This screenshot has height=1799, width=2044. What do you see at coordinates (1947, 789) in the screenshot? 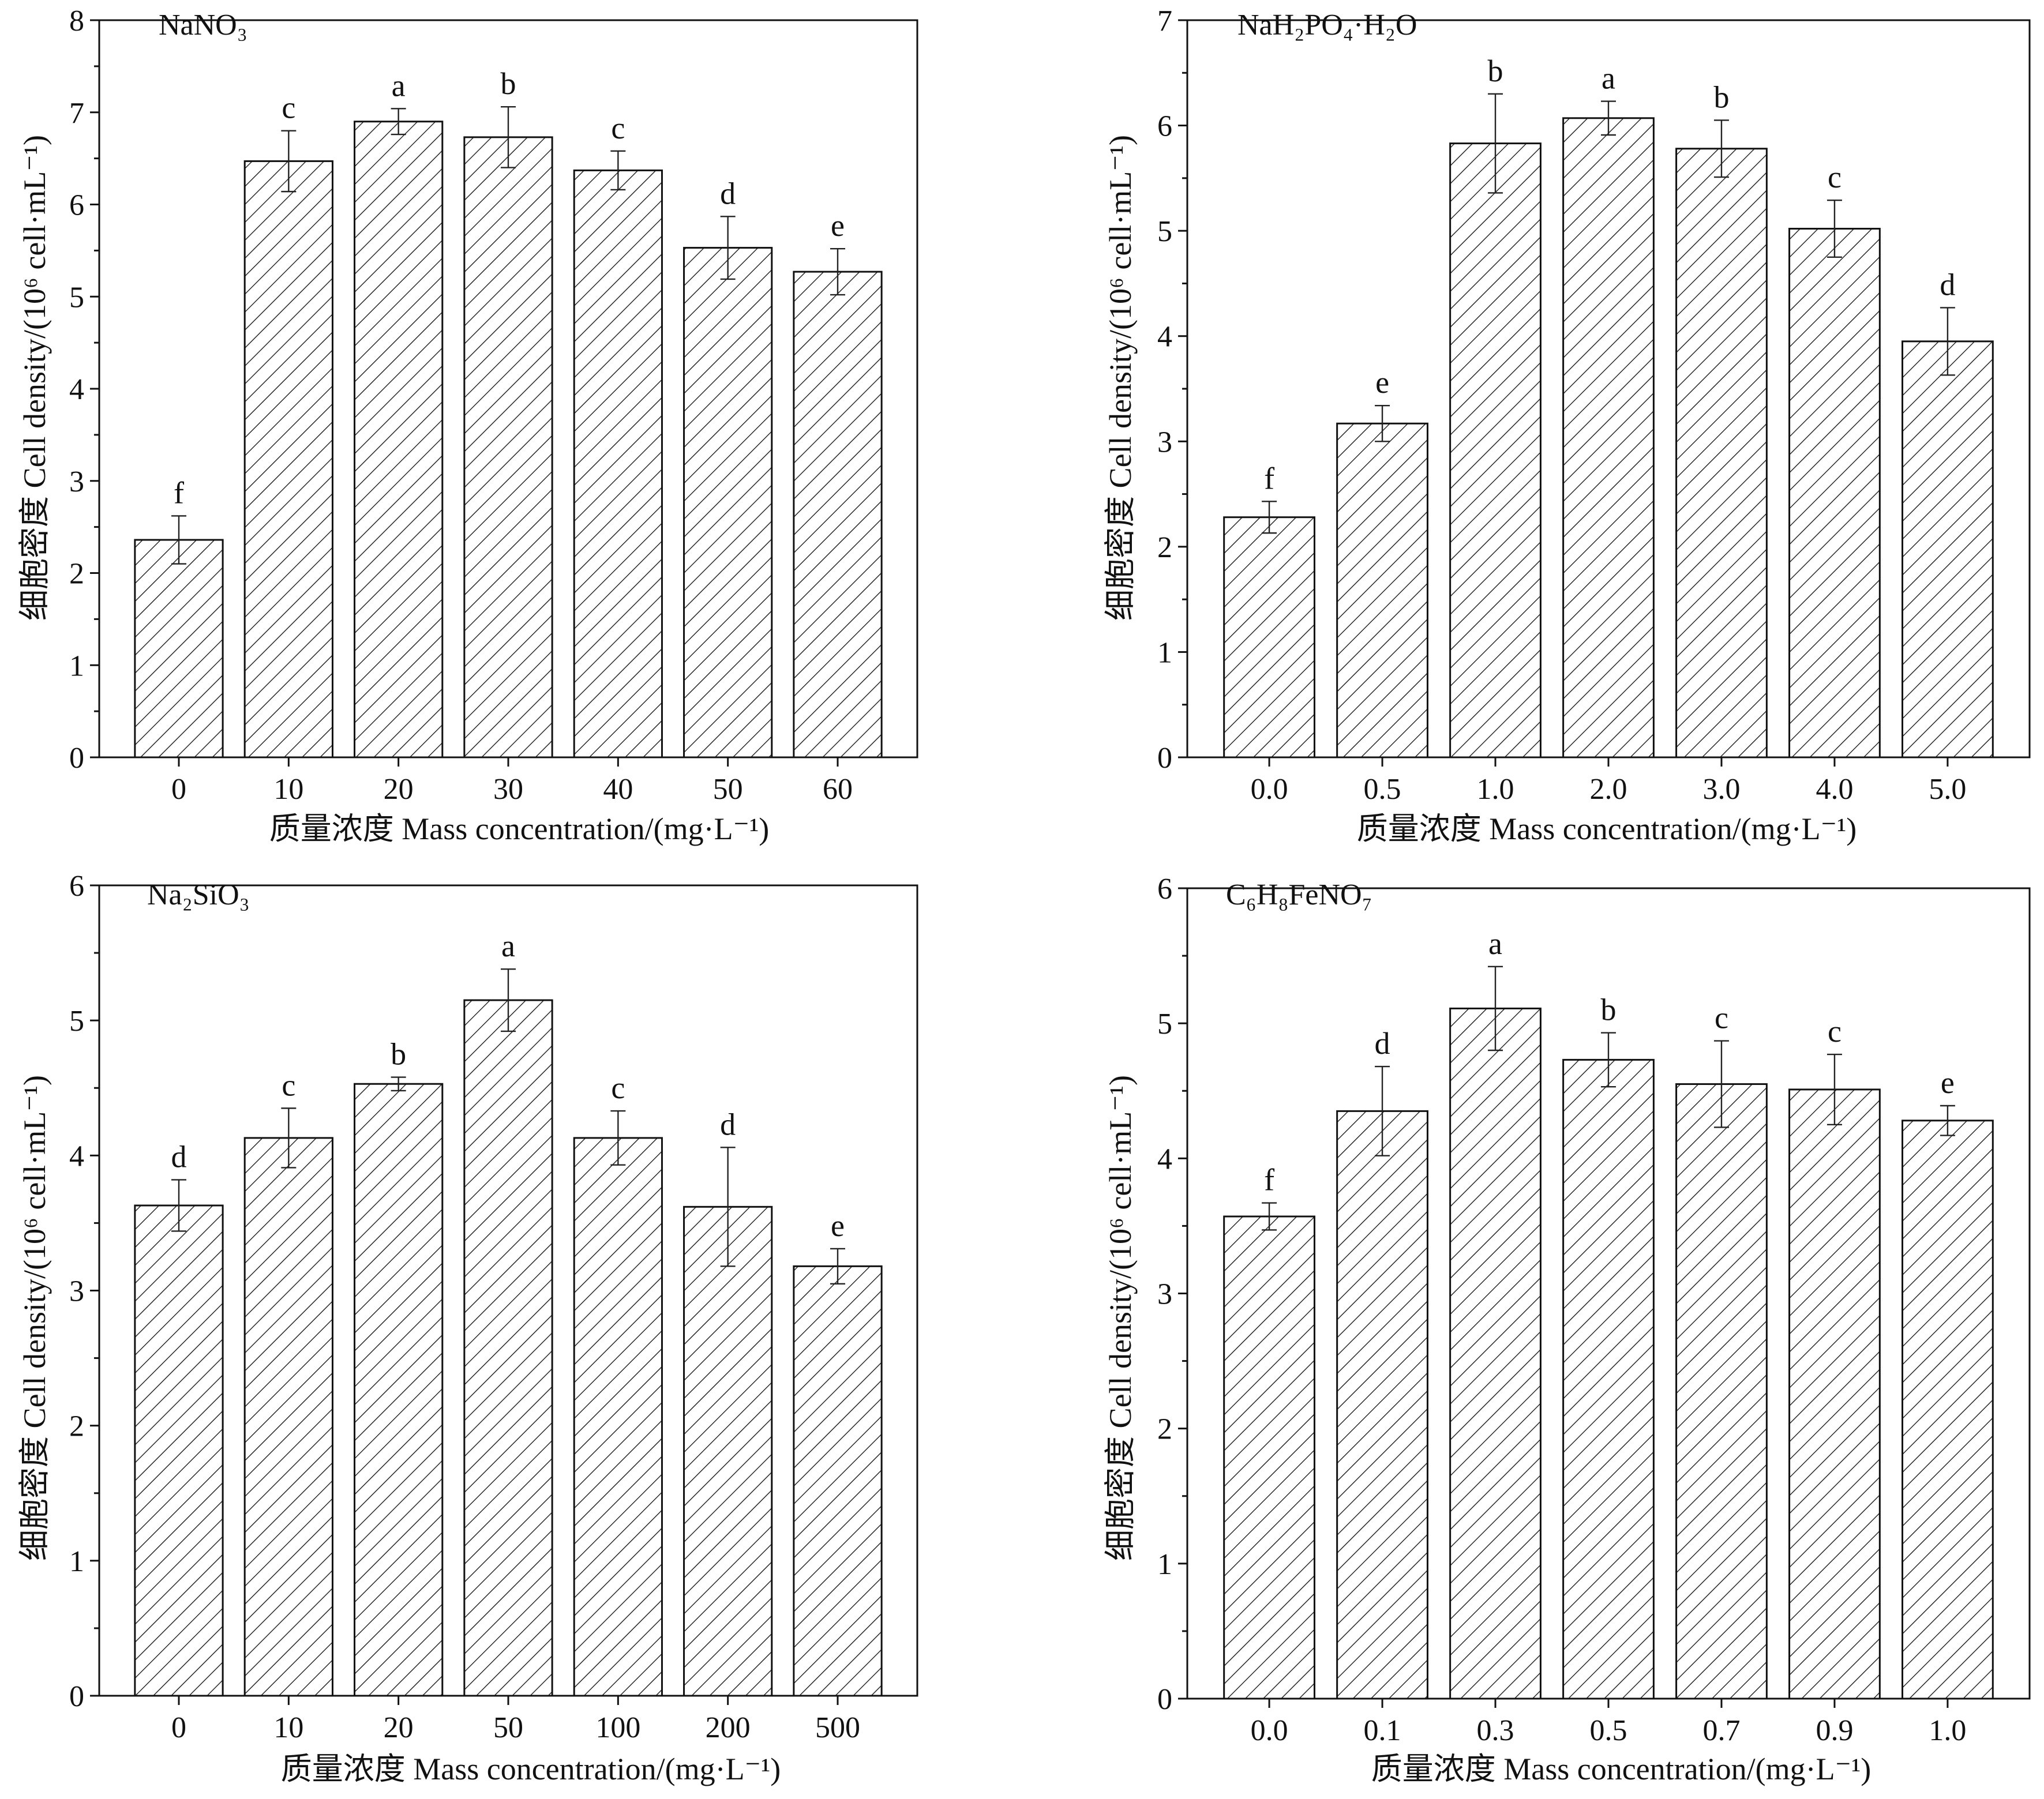
I see `x-tick-label: 5.0` at bounding box center [1947, 789].